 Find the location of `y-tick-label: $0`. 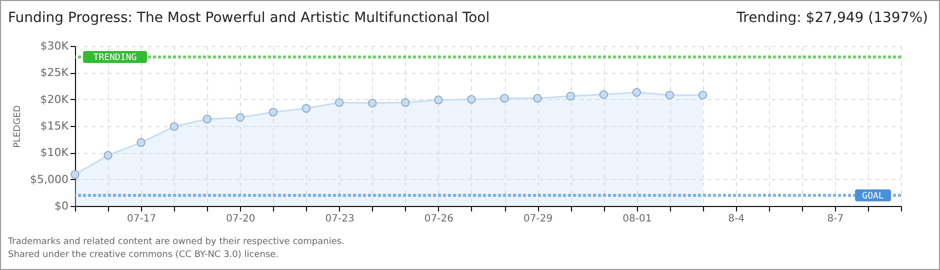

y-tick-label: $0 is located at coordinates (61, 206).